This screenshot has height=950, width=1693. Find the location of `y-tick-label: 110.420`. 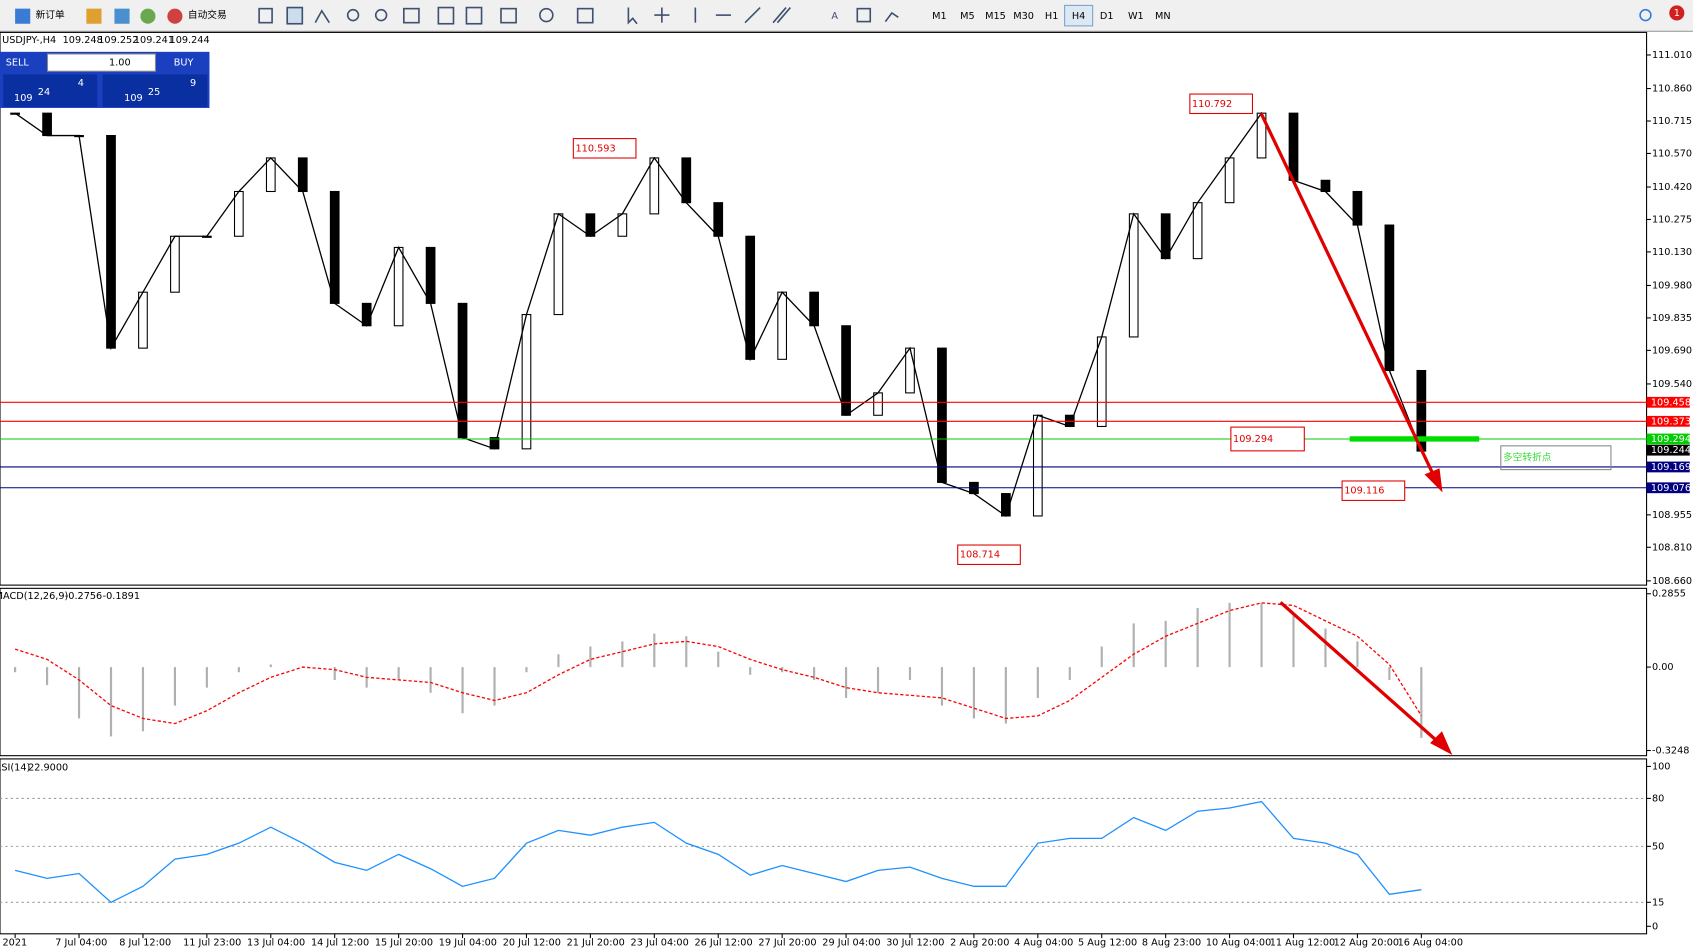

y-tick-label: 110.420 is located at coordinates (1672, 187).